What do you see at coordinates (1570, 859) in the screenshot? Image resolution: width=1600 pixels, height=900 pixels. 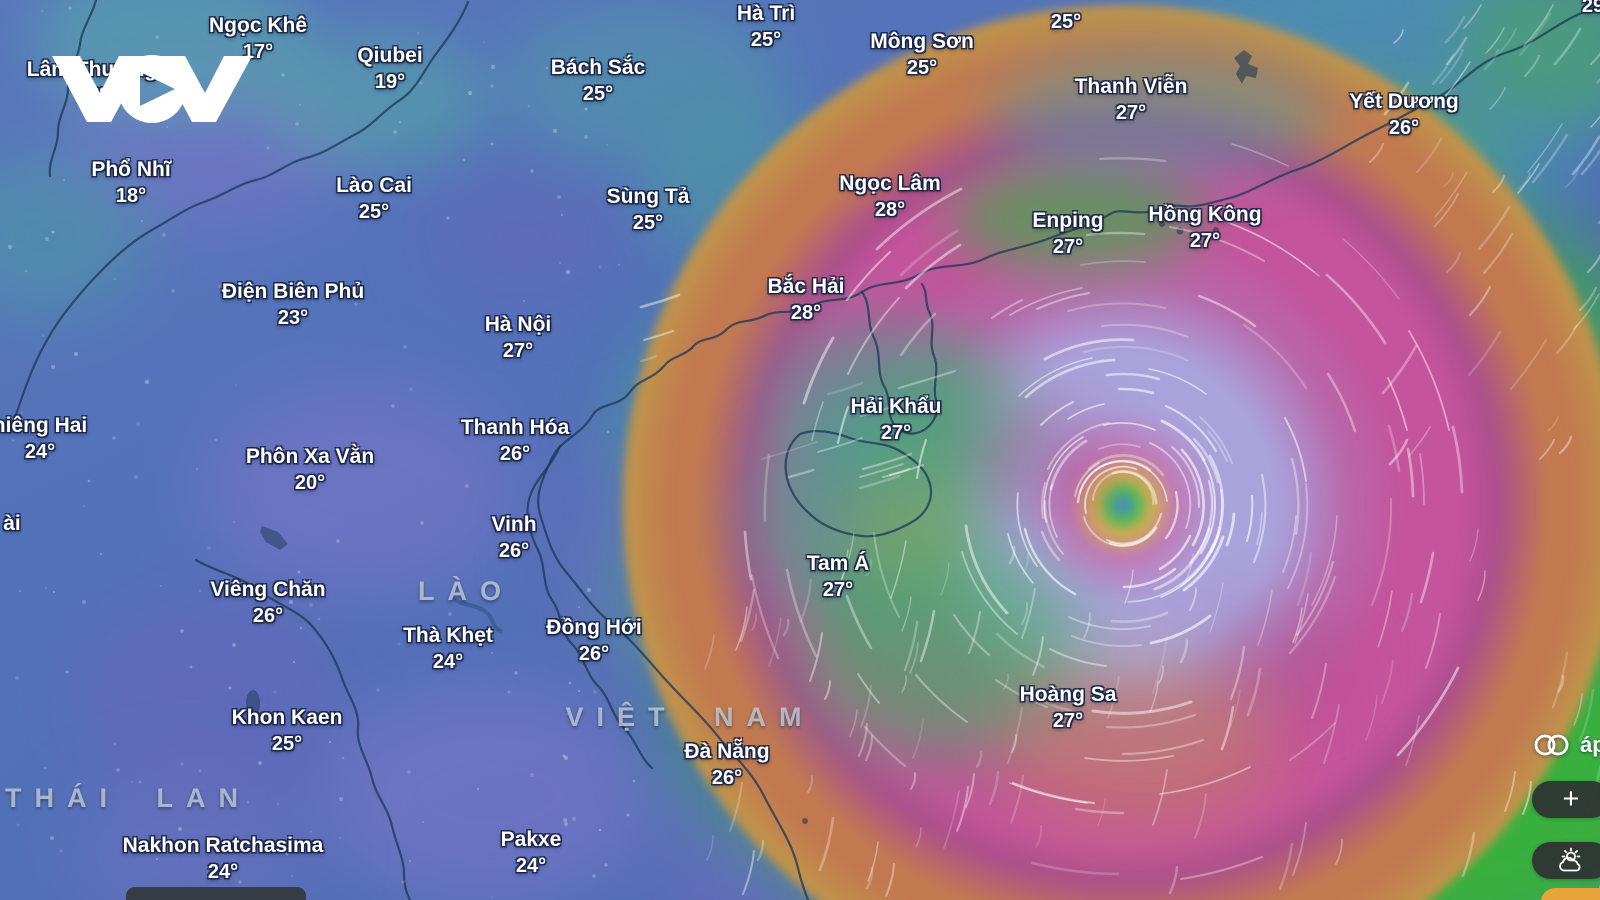 I see `sun-cloud-icon` at bounding box center [1570, 859].